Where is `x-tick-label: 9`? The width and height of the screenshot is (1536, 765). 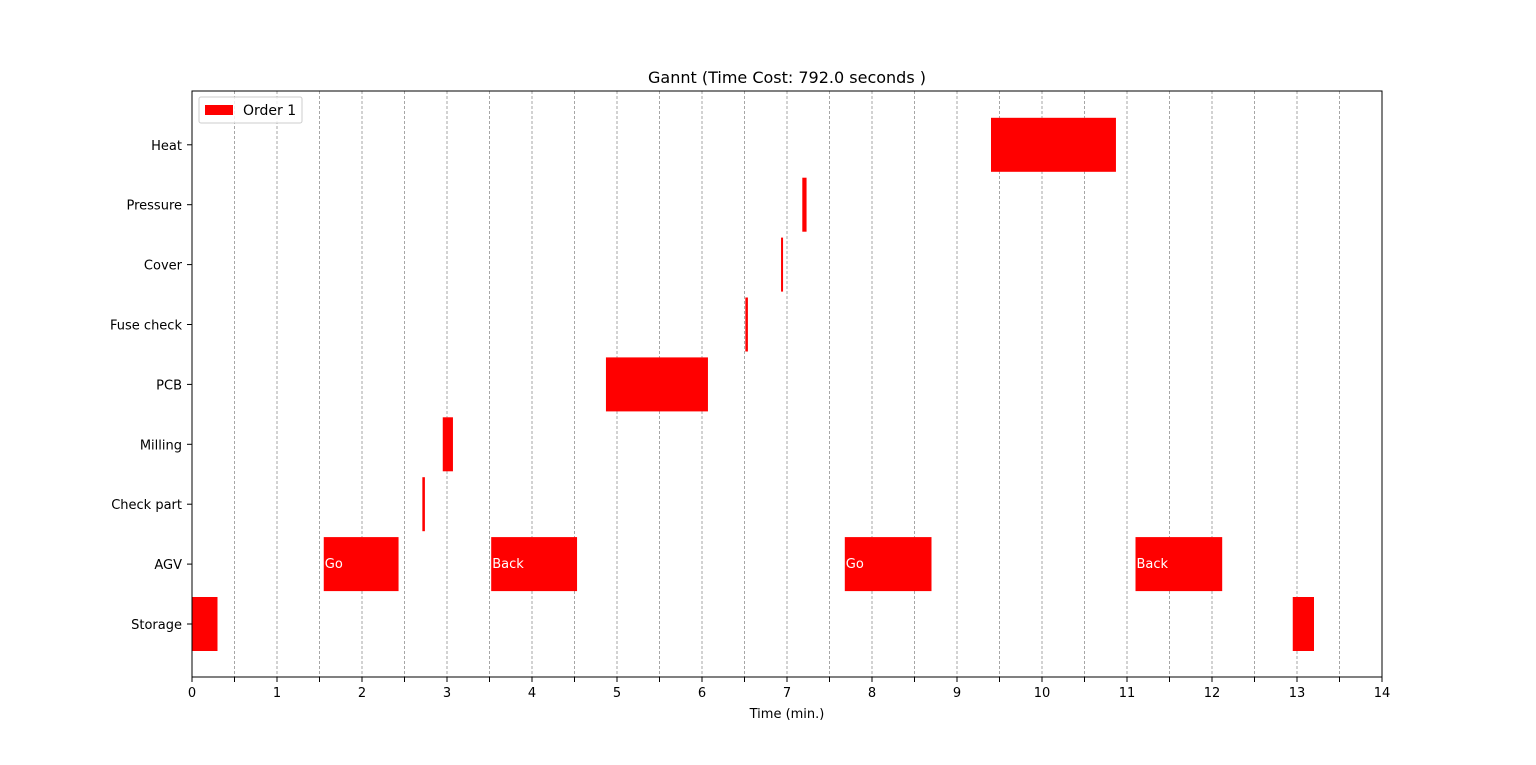
x-tick-label: 9 is located at coordinates (957, 693).